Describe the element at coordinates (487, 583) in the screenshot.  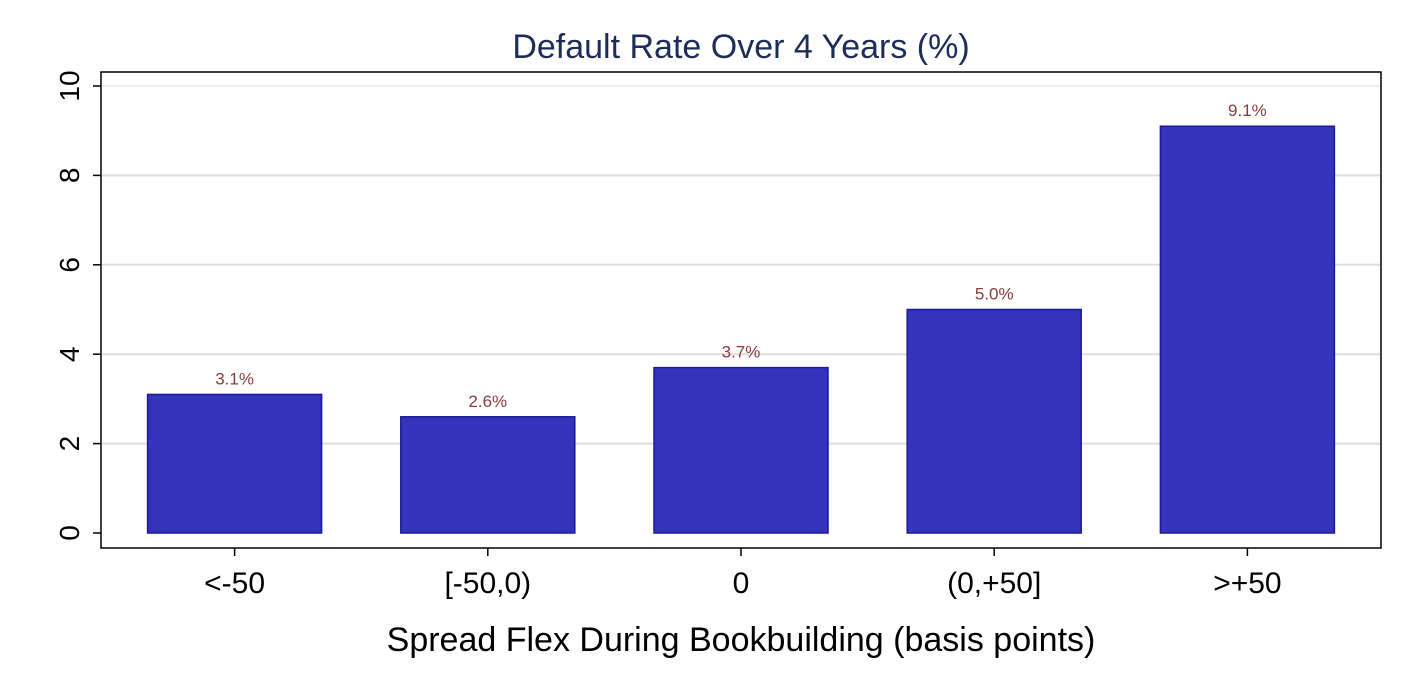
I see `x-tick-label: [-50,0)` at that location.